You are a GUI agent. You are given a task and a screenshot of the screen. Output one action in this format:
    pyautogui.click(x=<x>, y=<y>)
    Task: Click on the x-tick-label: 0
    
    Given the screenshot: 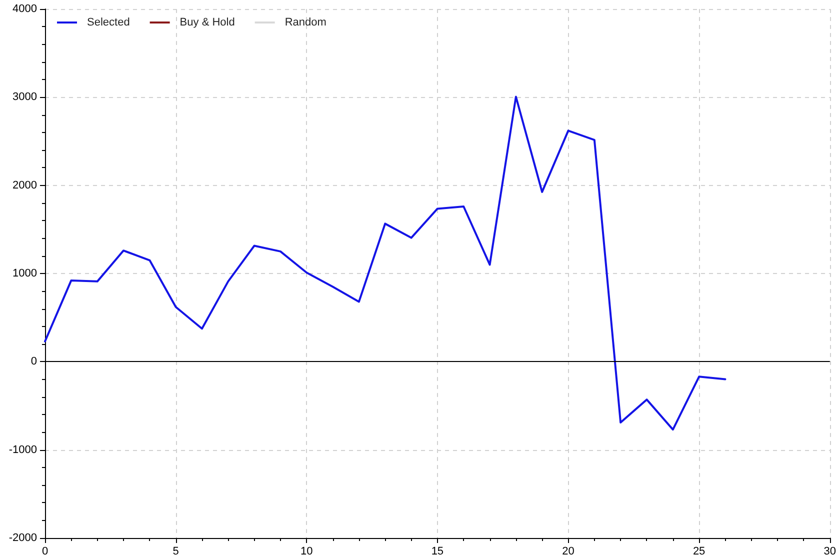 What is the action you would take?
    pyautogui.click(x=45, y=552)
    